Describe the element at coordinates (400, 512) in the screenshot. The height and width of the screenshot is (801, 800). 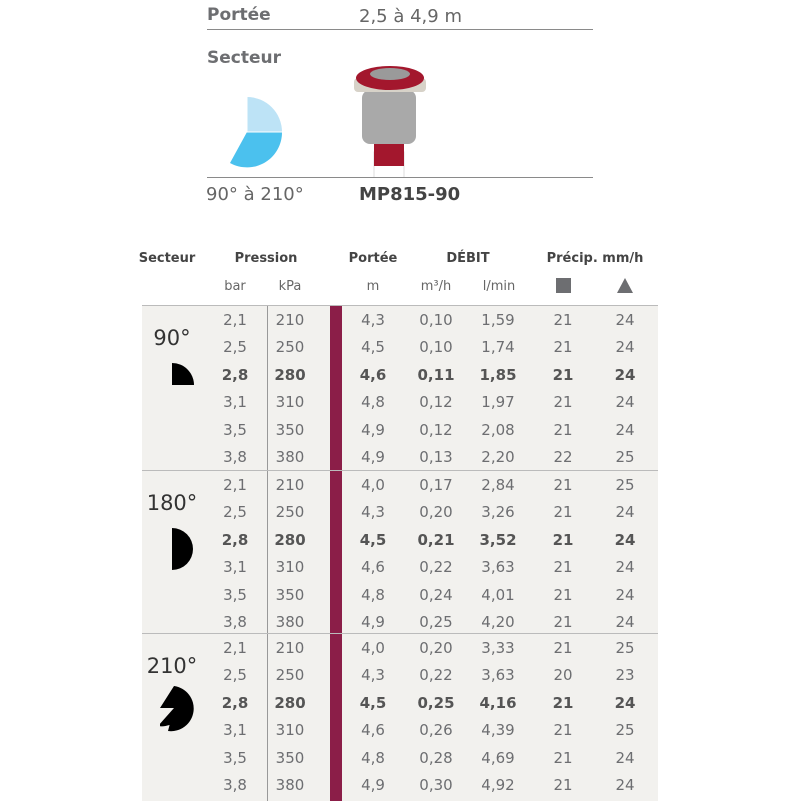
I see `table-row: 2,5 250 4,3 0,20 3,26 21 24` at that location.